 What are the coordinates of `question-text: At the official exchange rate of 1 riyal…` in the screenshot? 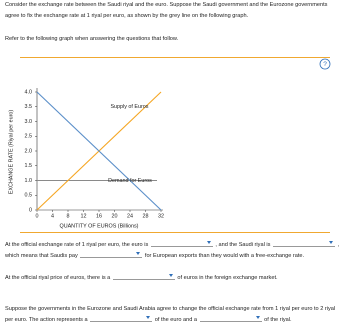 It's located at (77, 245).